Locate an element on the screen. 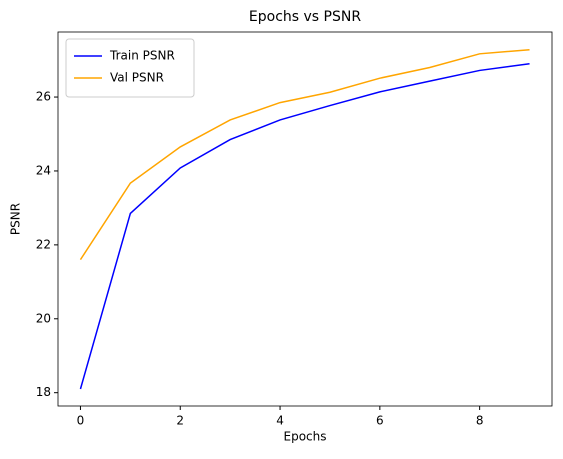 This screenshot has width=563, height=459. x-tick-label: 8 is located at coordinates (480, 421).